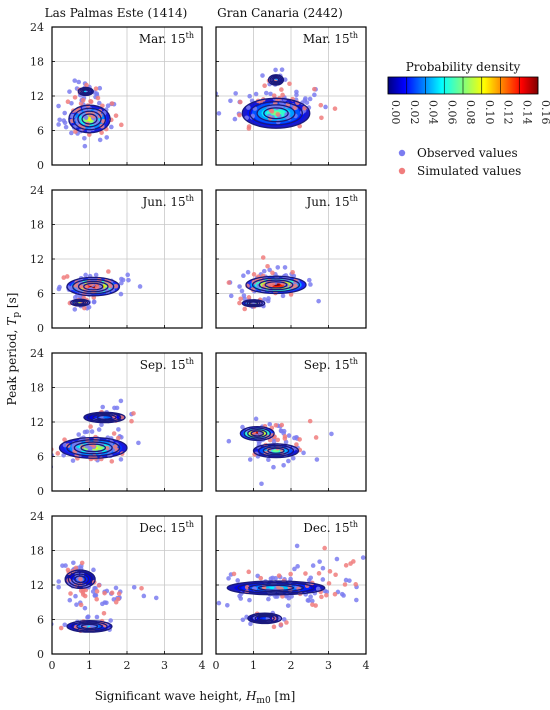  I want to click on x-tick-label: 1, so click(253, 665).